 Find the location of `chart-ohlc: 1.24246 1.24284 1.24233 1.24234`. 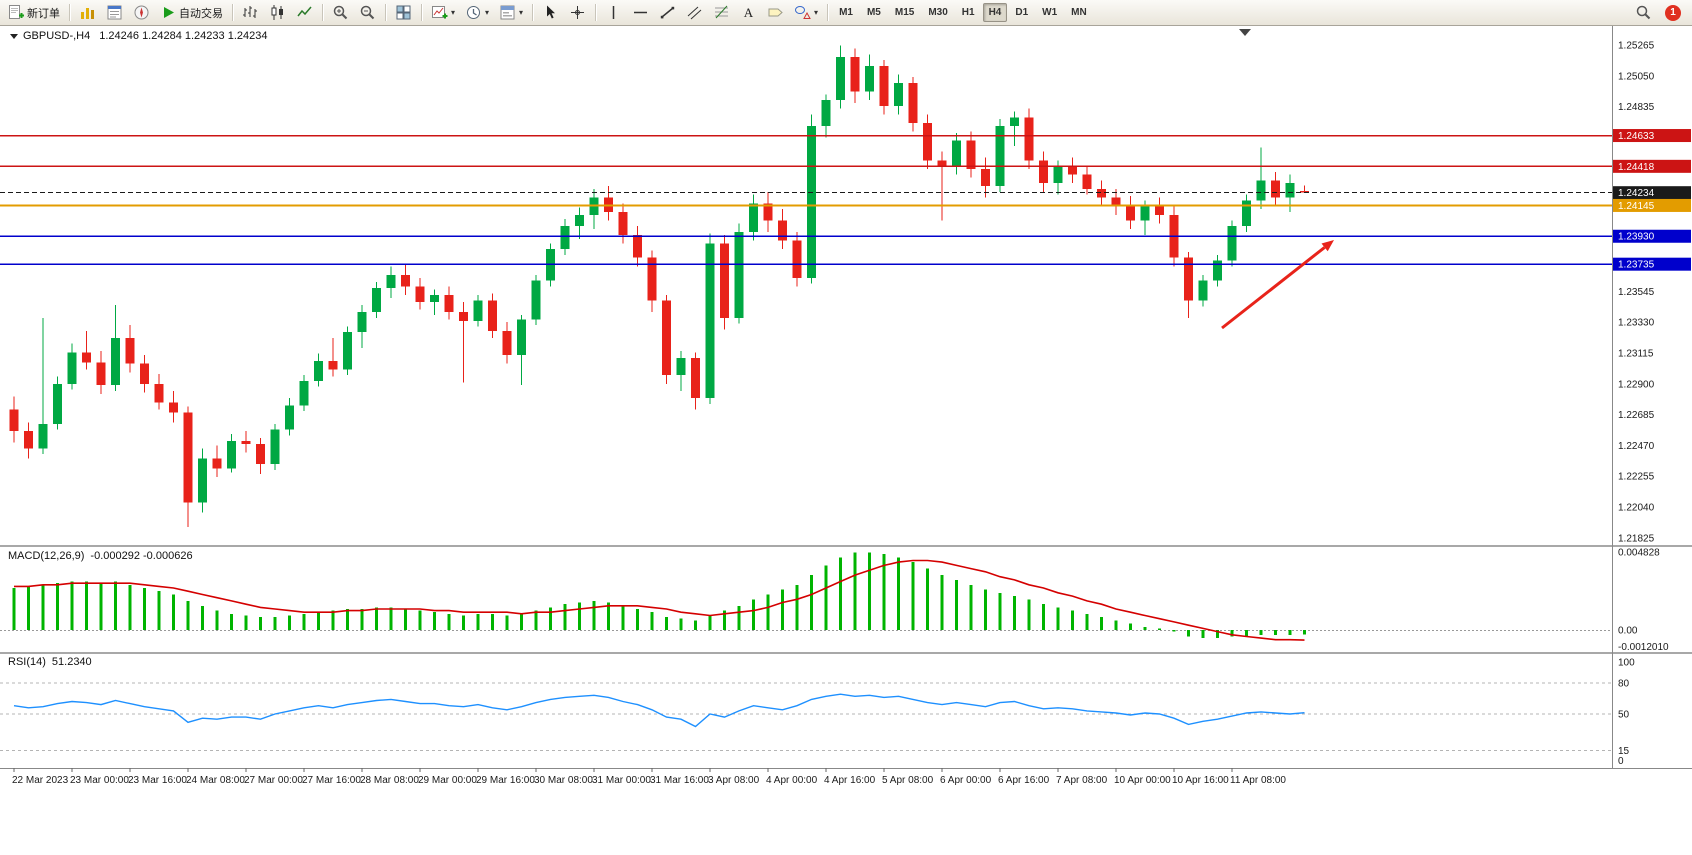

chart-ohlc: 1.24246 1.24284 1.24233 1.24234 is located at coordinates (183, 36).